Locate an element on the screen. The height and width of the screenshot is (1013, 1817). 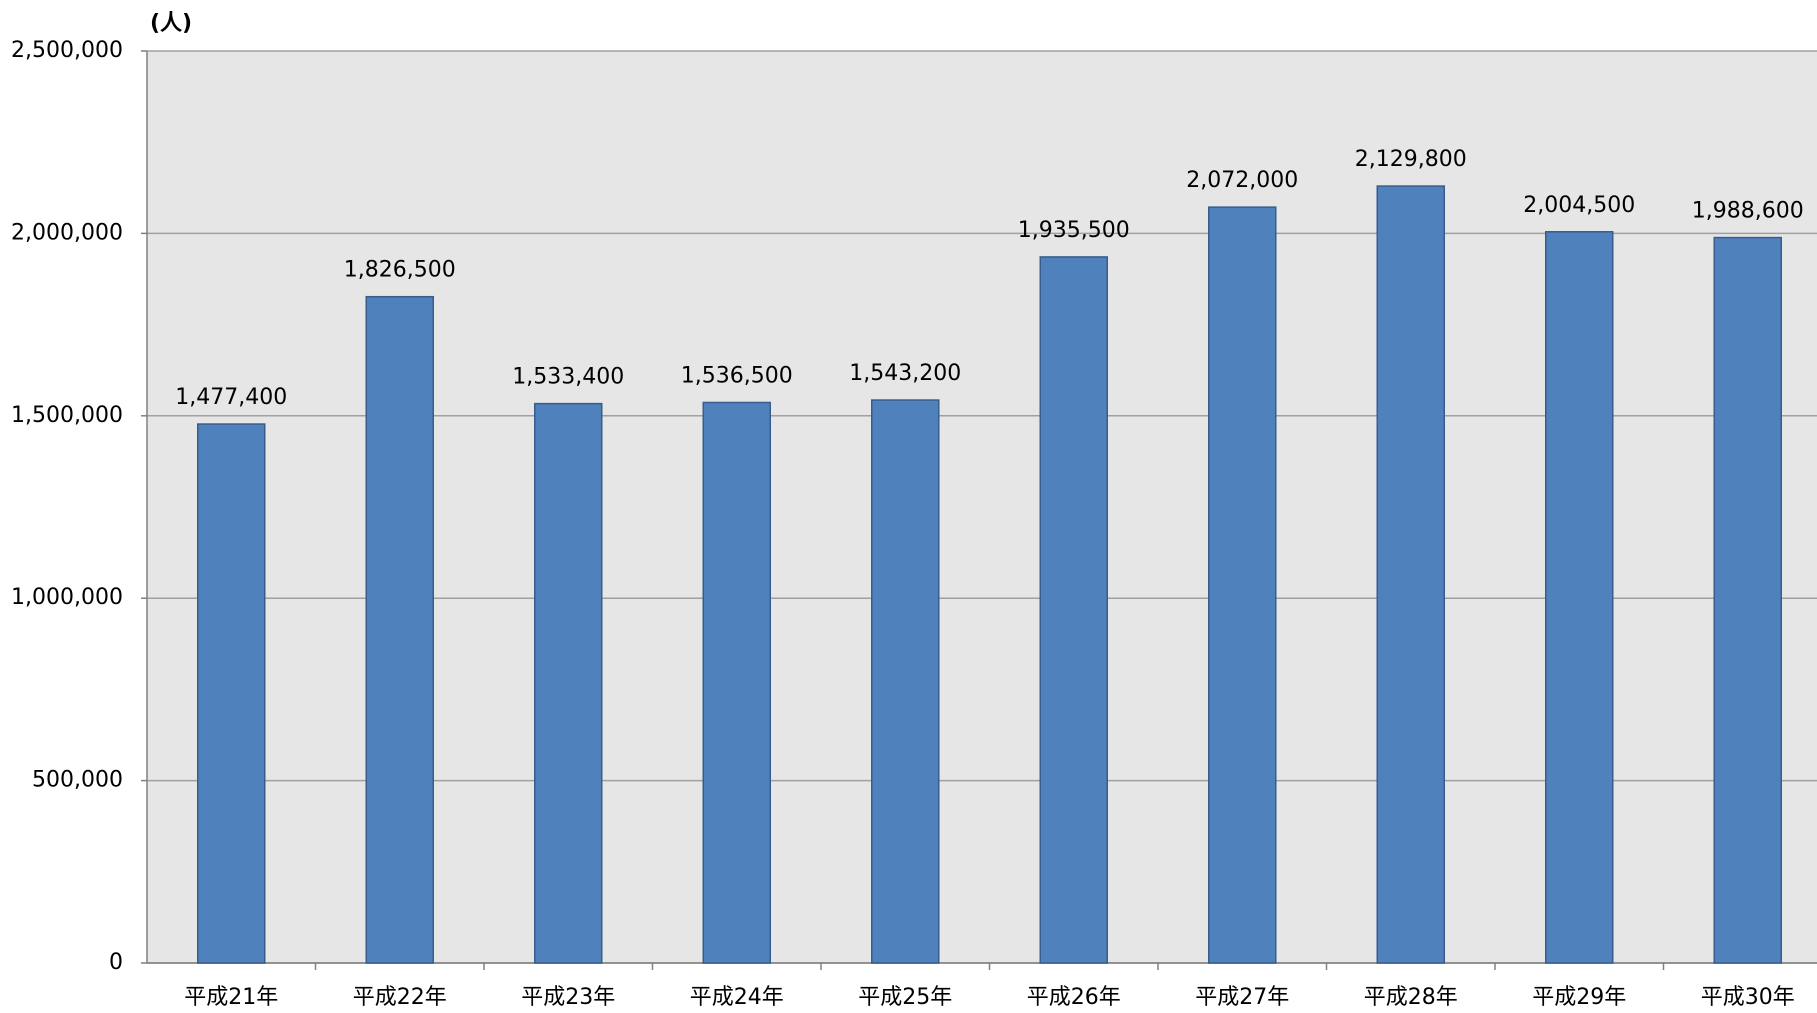
x-tick-label: 平成29年 is located at coordinates (1579, 997).